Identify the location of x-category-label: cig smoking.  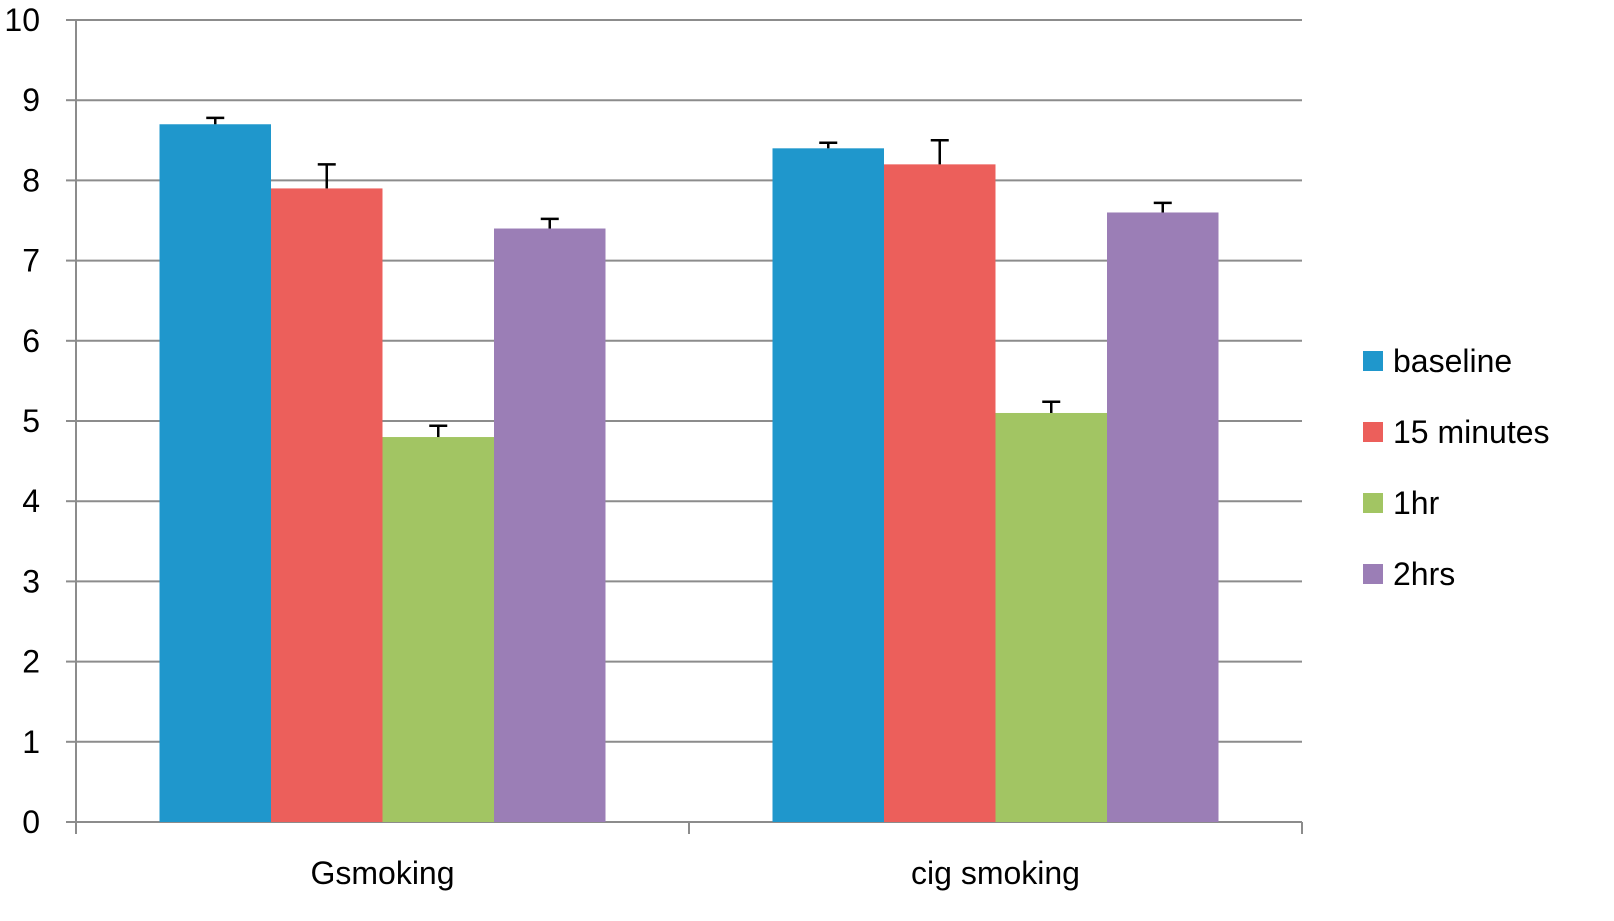
(995, 873).